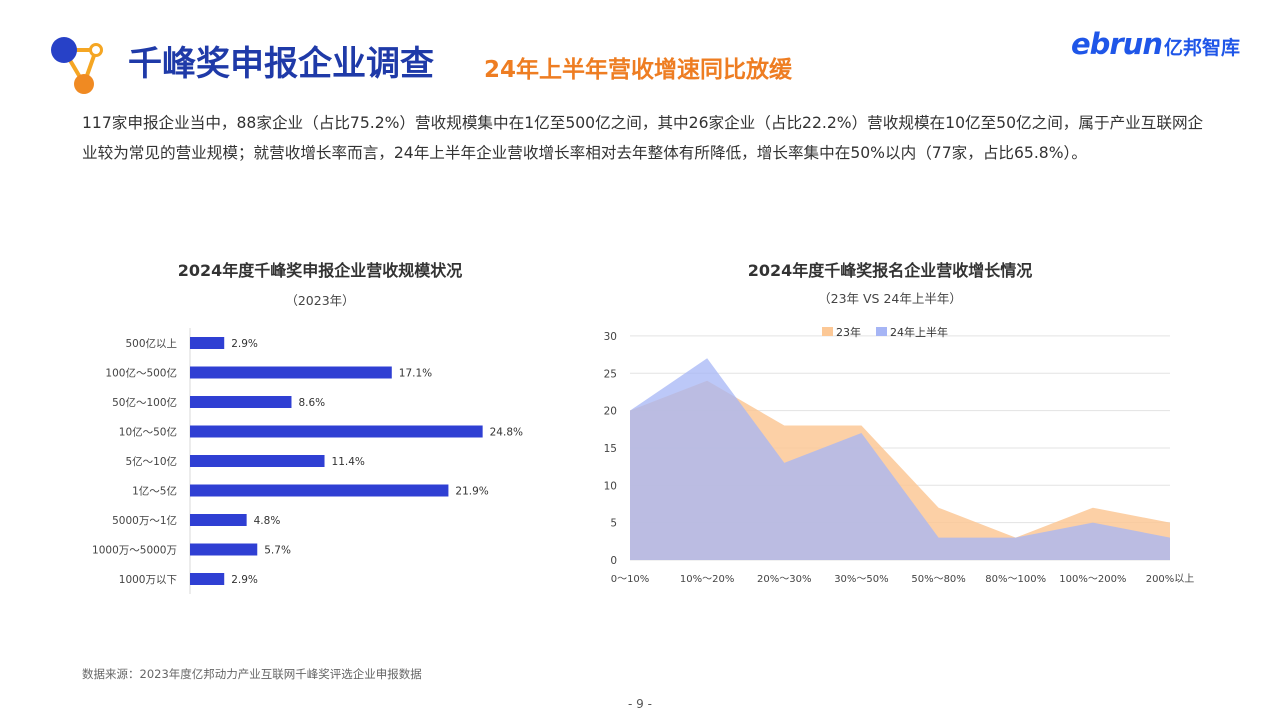 This screenshot has width=1280, height=720. What do you see at coordinates (154, 491) in the screenshot?
I see `category-label: 1亿～5亿` at bounding box center [154, 491].